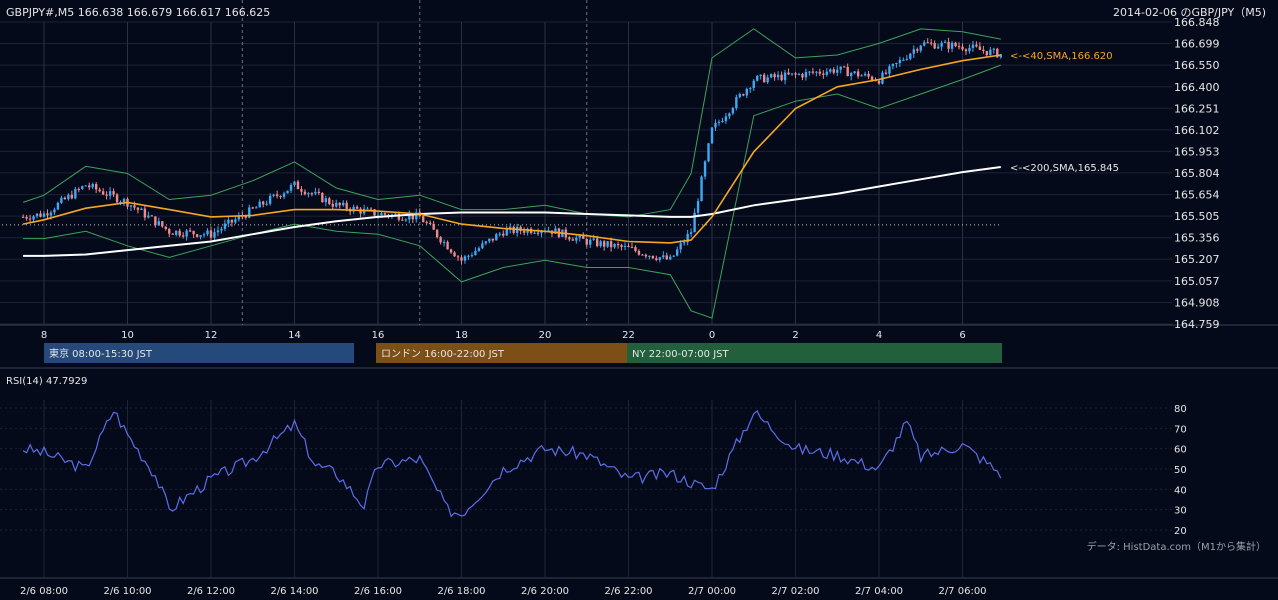  I want to click on price-tick: 164.759, so click(1197, 324).